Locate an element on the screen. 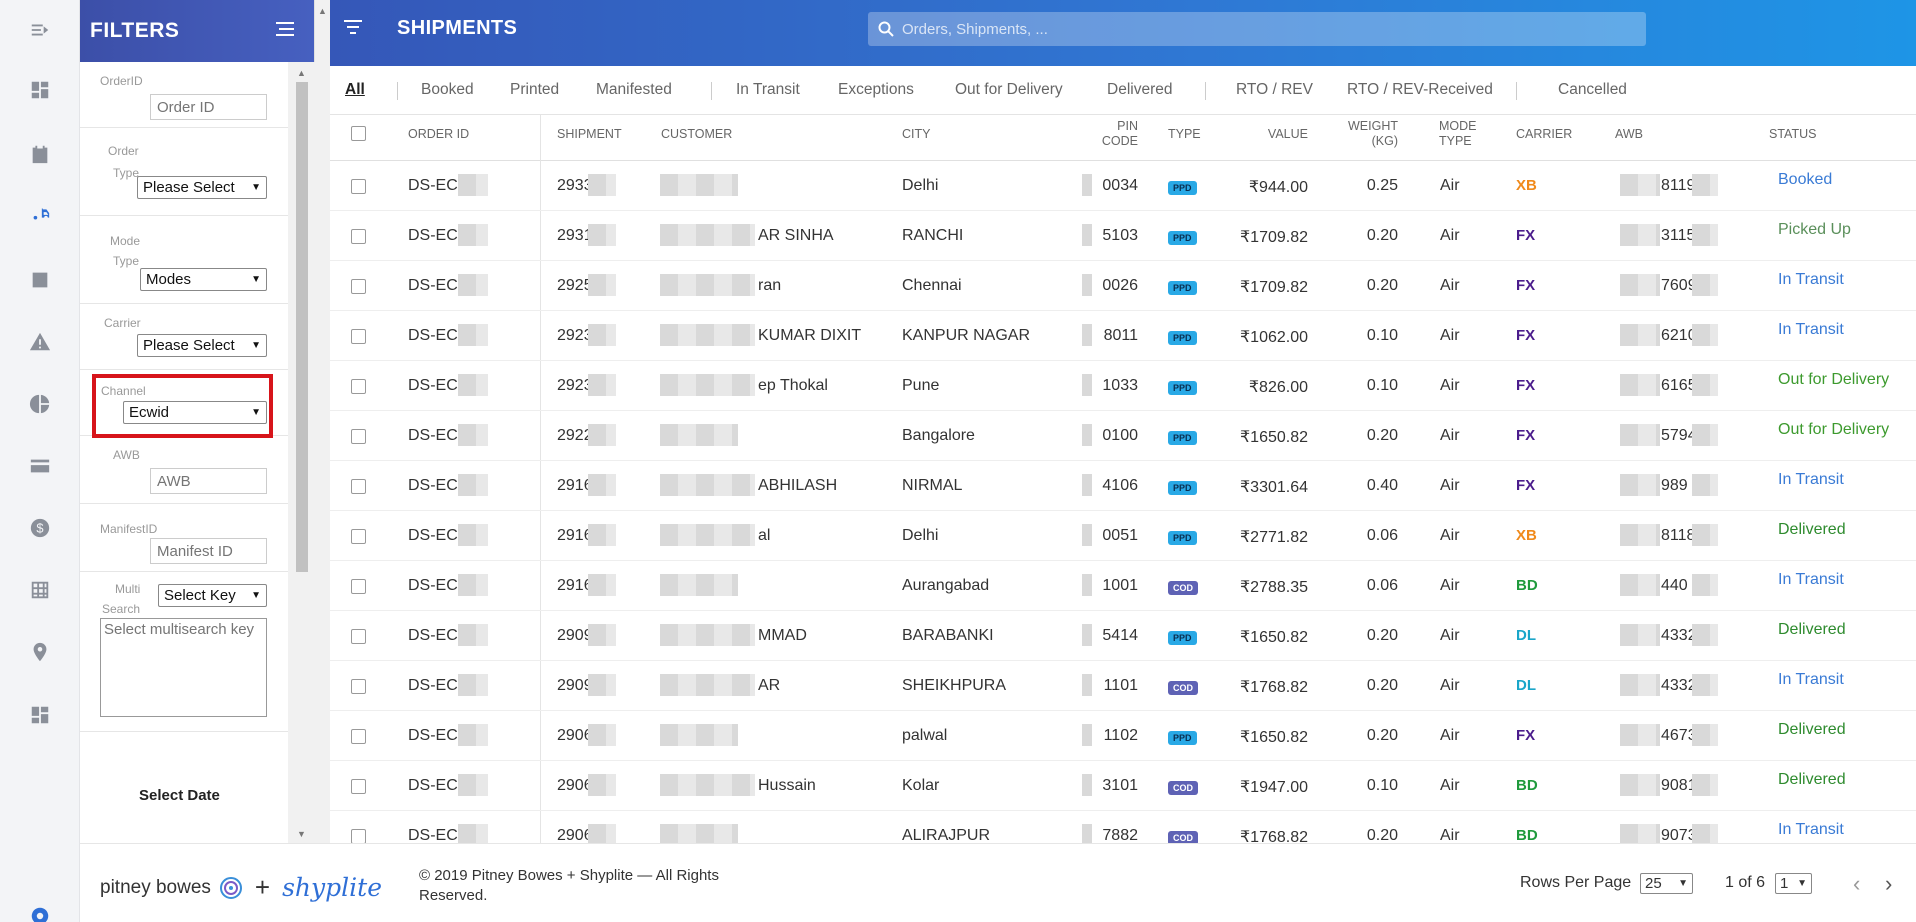 Image resolution: width=1916 pixels, height=922 pixels. awb-cell: 9081 is located at coordinates (1679, 785).